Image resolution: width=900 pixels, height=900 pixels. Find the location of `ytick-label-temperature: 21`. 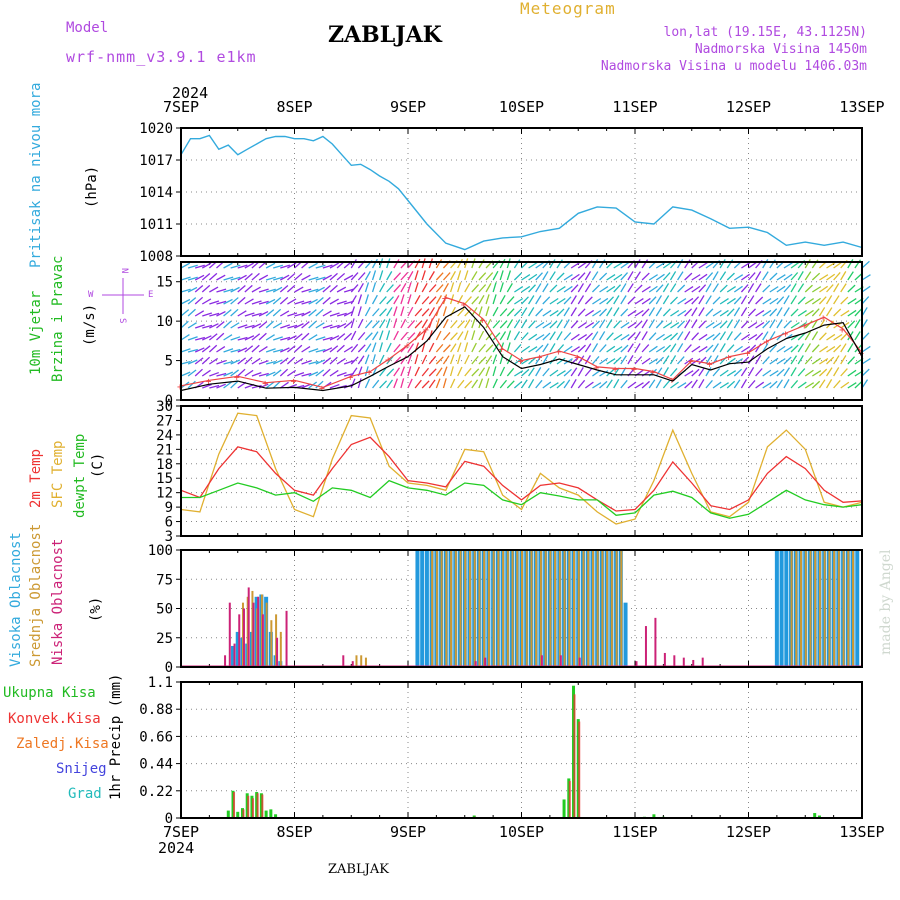

ytick-label-temperature: 21 is located at coordinates (164, 450).